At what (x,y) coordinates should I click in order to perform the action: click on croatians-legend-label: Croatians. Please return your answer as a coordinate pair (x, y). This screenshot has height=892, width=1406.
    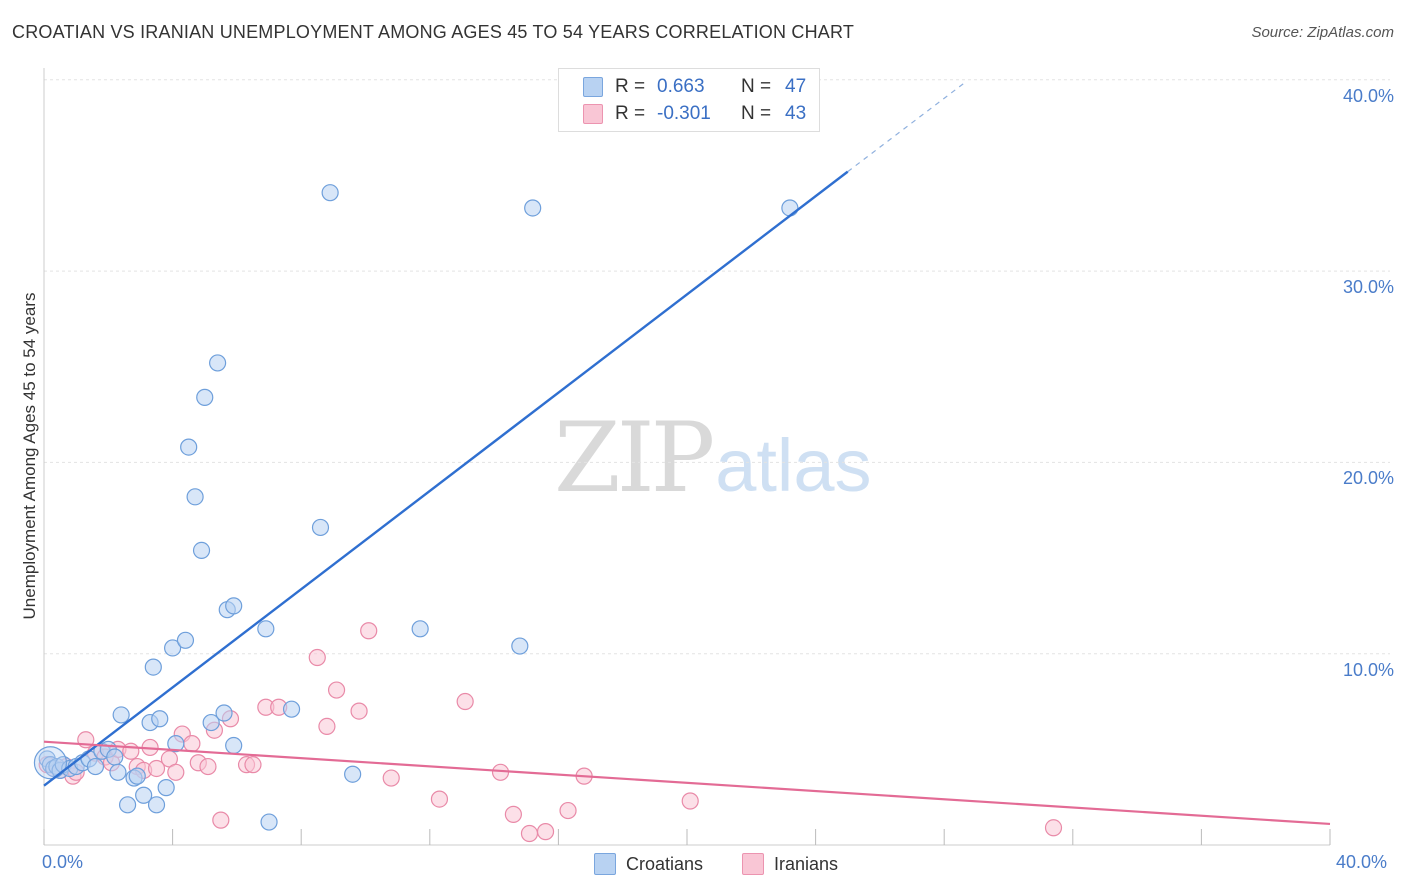
    Looking at the image, I should click on (665, 863).